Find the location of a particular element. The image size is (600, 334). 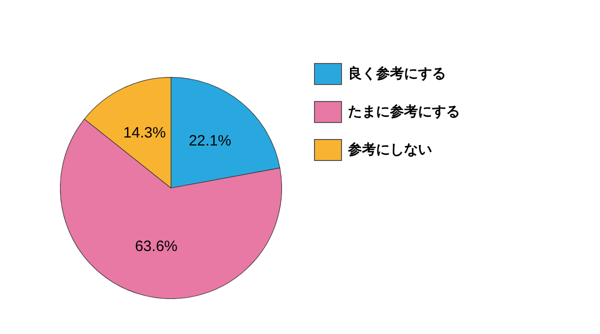

legend-label: 良く参考にする is located at coordinates (397, 74).